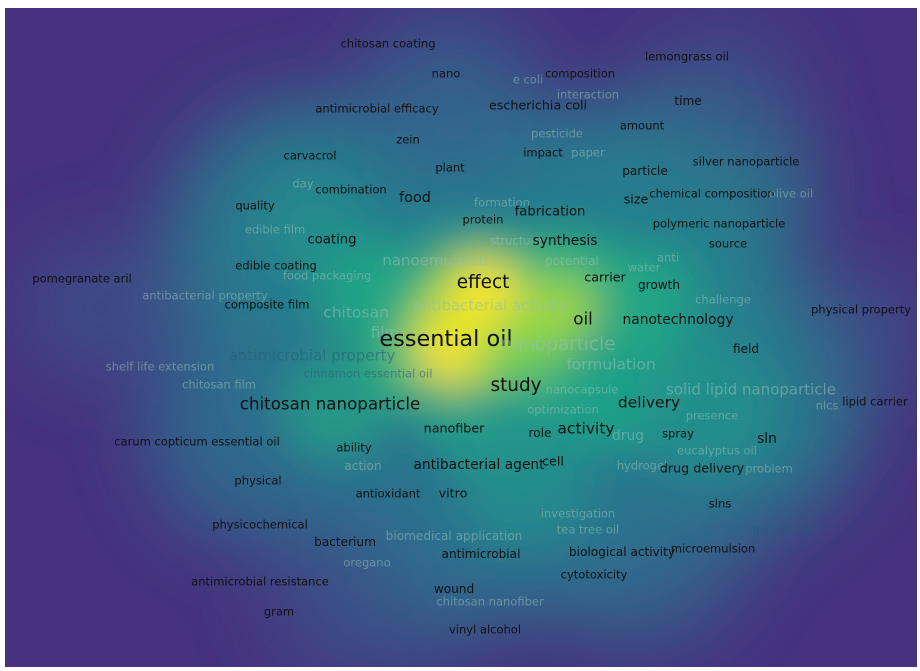 Image resolution: width=920 pixels, height=671 pixels. Describe the element at coordinates (377, 108) in the screenshot. I see `term-label: antimicrobial efficacy` at that location.